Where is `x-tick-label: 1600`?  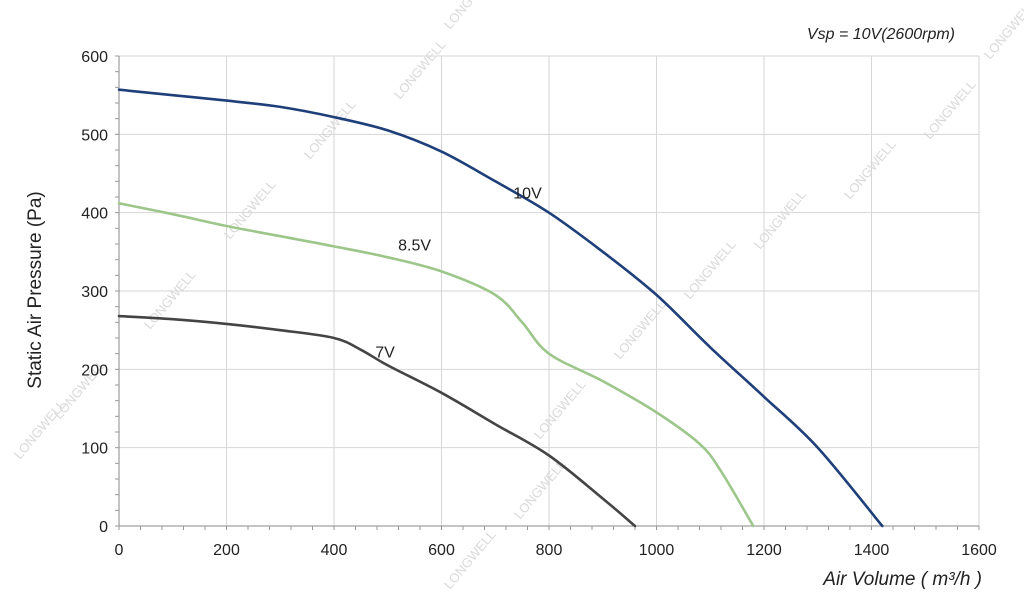
x-tick-label: 1600 is located at coordinates (979, 550).